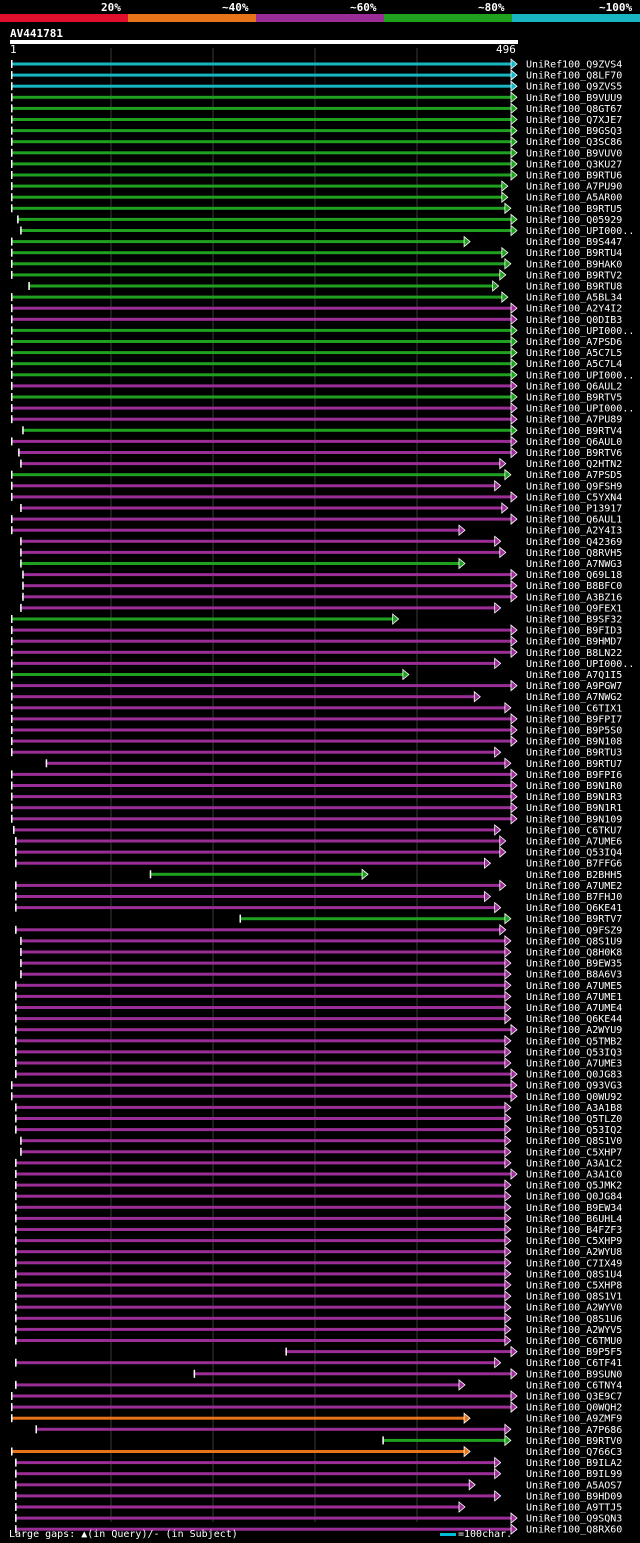 This screenshot has width=640, height=1543. Describe the element at coordinates (574, 320) in the screenshot. I see `hit-label: UniRef100_Q0DIB3` at that location.